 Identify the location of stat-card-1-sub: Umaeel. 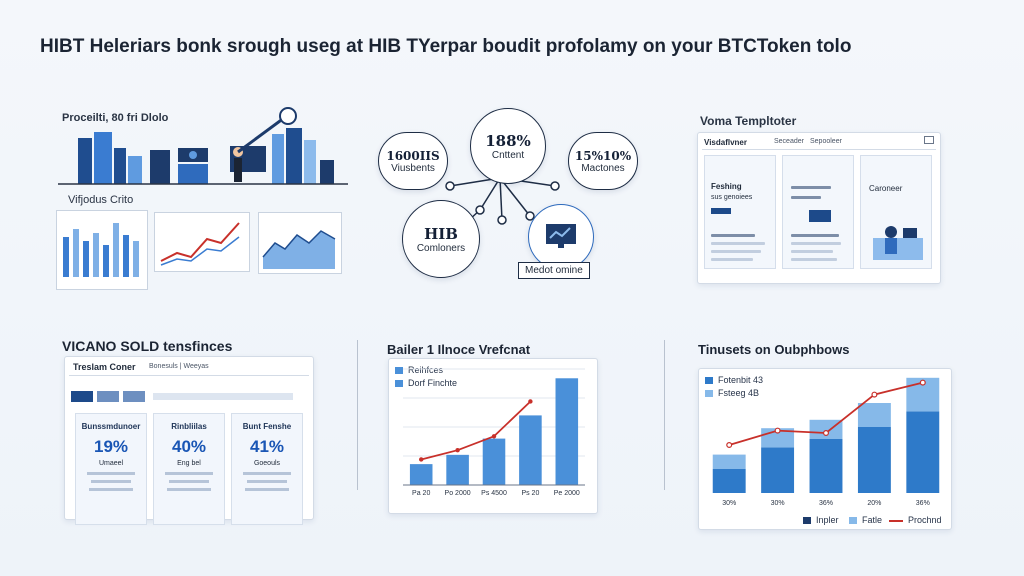
(111, 463).